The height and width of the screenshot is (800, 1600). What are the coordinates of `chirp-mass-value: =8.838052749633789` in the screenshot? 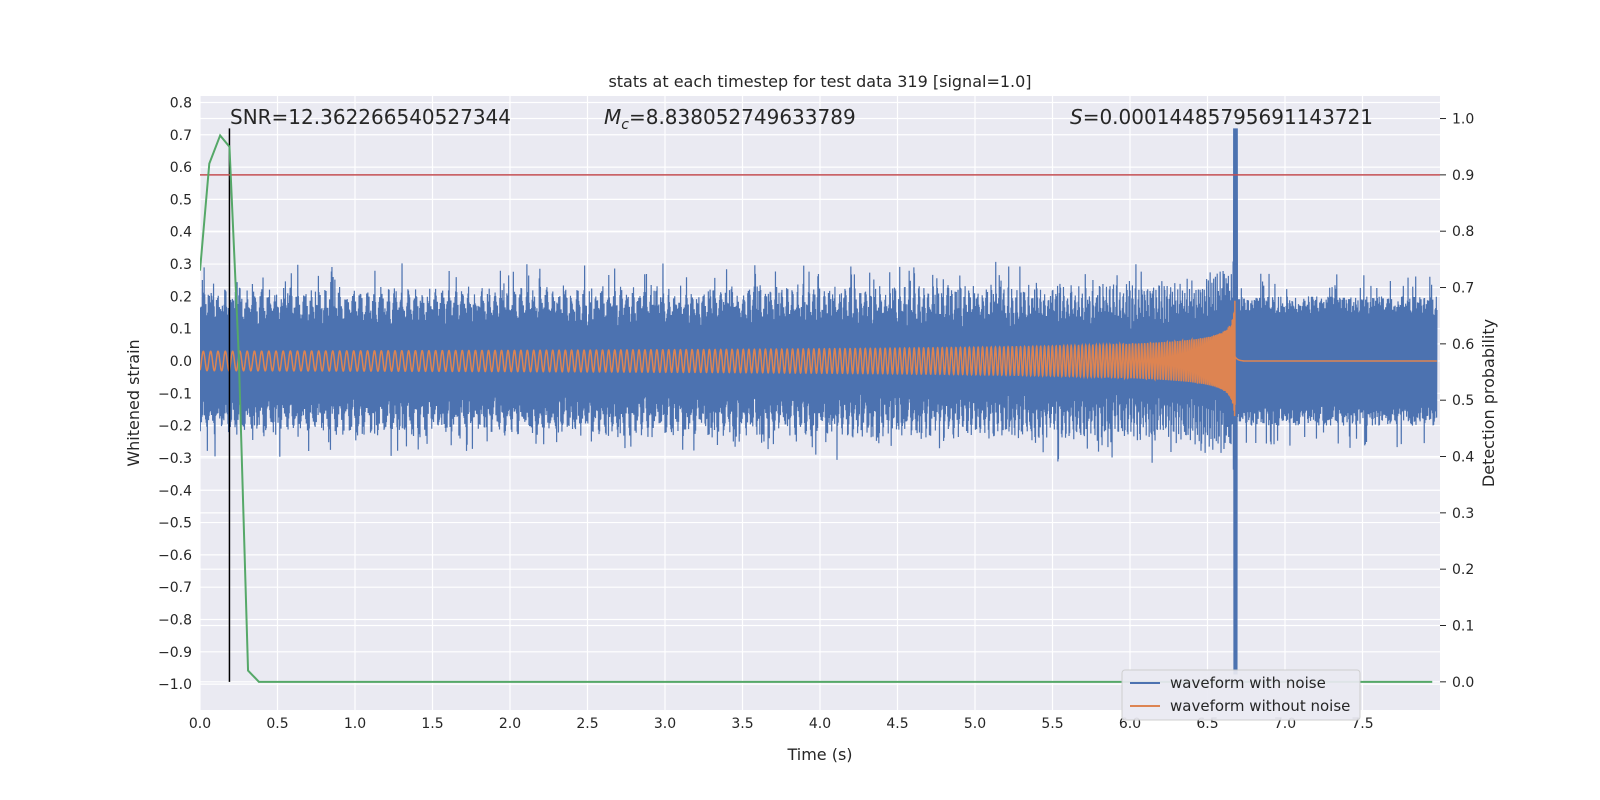 It's located at (742, 117).